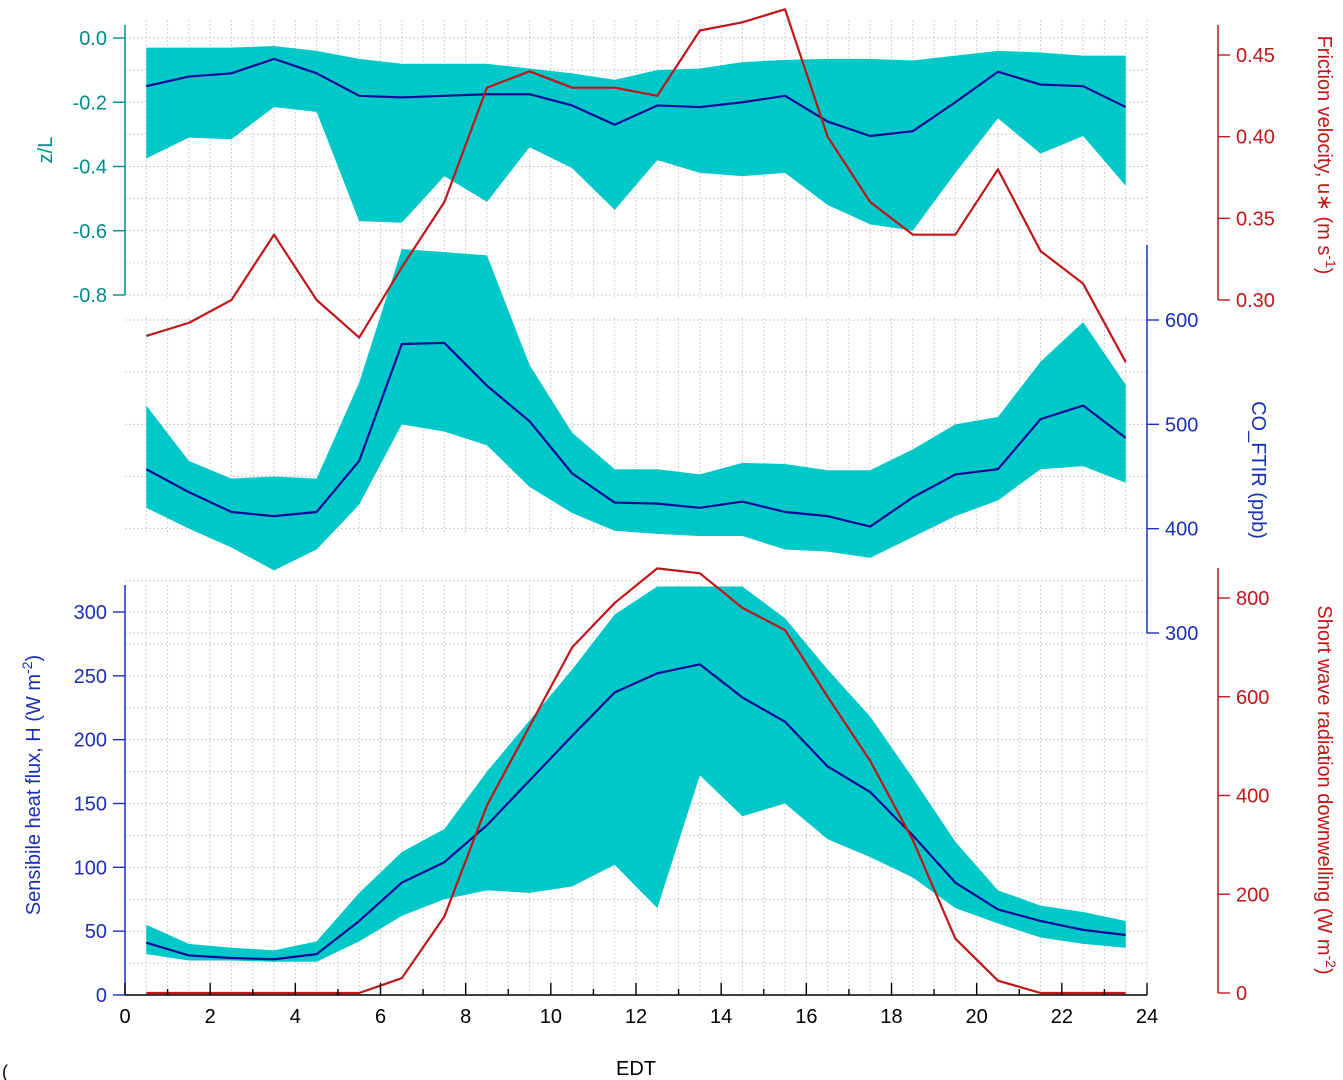 This screenshot has height=1080, width=1343. I want to click on zl_panel-right-tick-label: 0.30, so click(1255, 301).